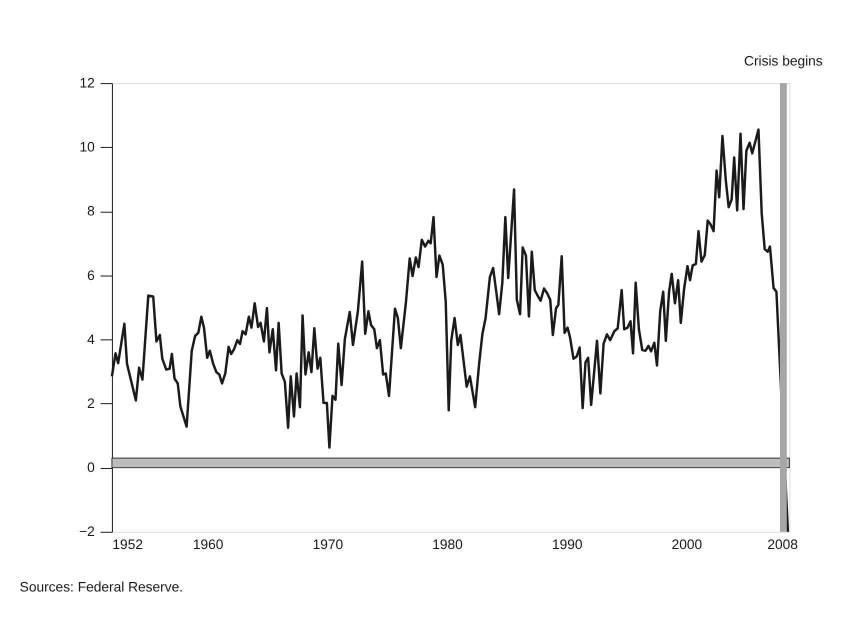 The image size is (862, 643). What do you see at coordinates (782, 544) in the screenshot?
I see `x-tick-label: 2008` at bounding box center [782, 544].